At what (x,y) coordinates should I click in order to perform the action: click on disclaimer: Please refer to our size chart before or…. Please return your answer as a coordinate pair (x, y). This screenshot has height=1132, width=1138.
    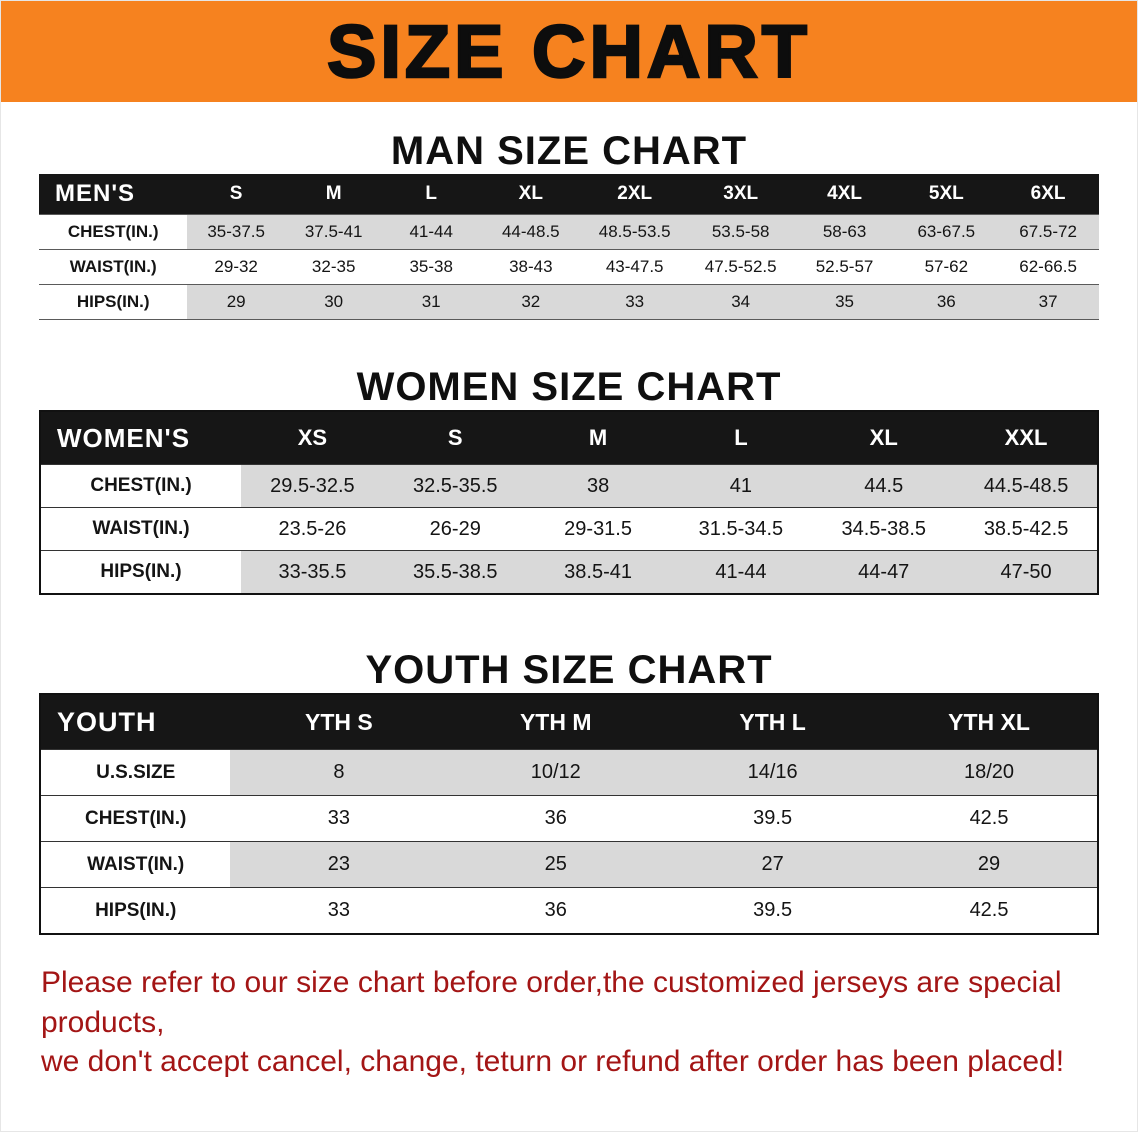
    Looking at the image, I should click on (582, 1022).